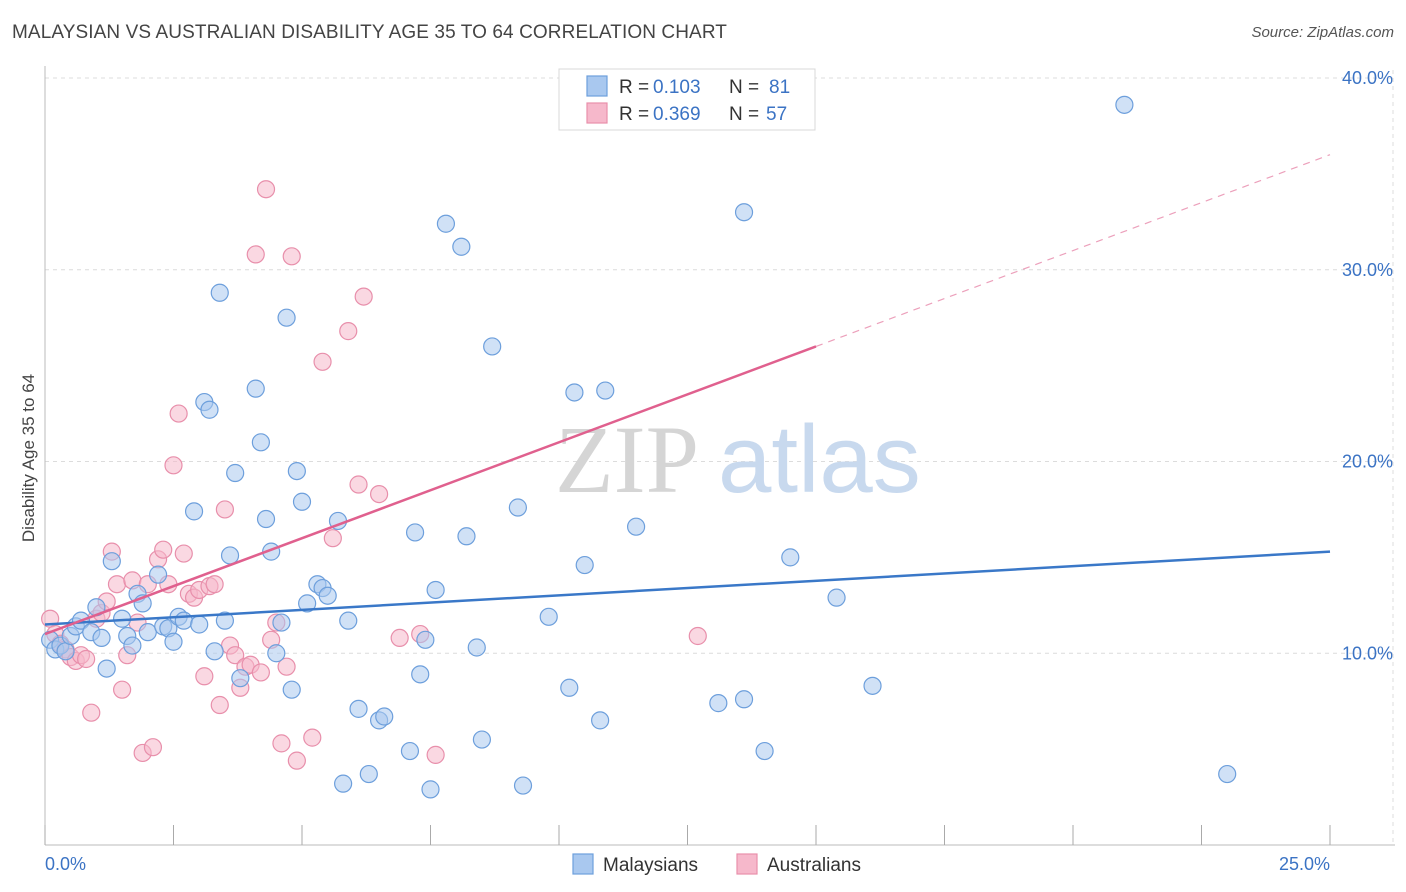  I want to click on x-tick-label-0: 0.0%, so click(65, 864).